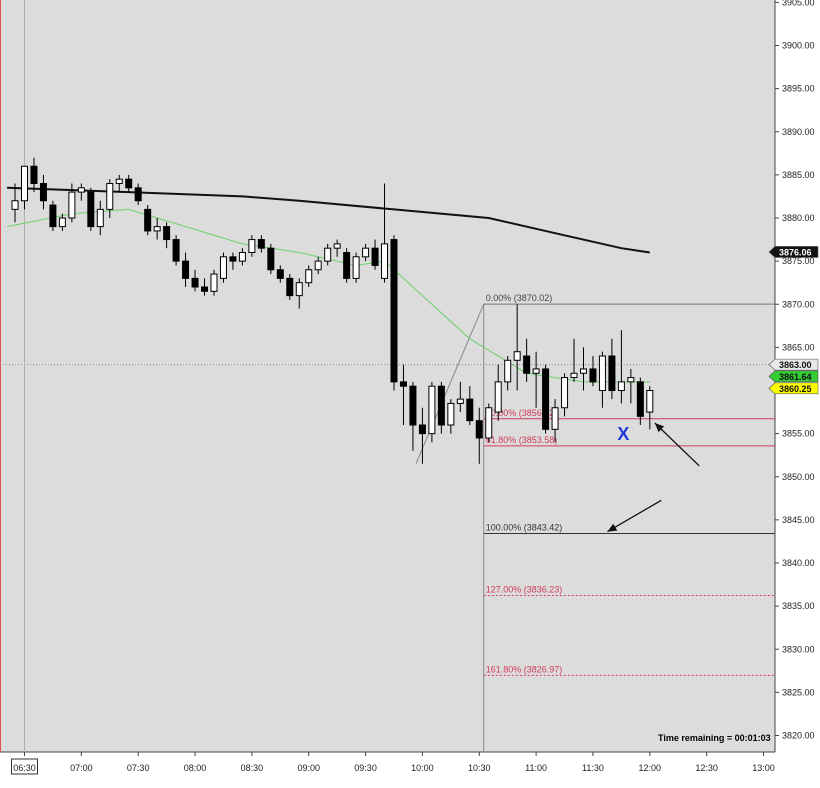 The height and width of the screenshot is (788, 820). Describe the element at coordinates (763, 768) in the screenshot. I see `x-tick-label: 13:00` at that location.